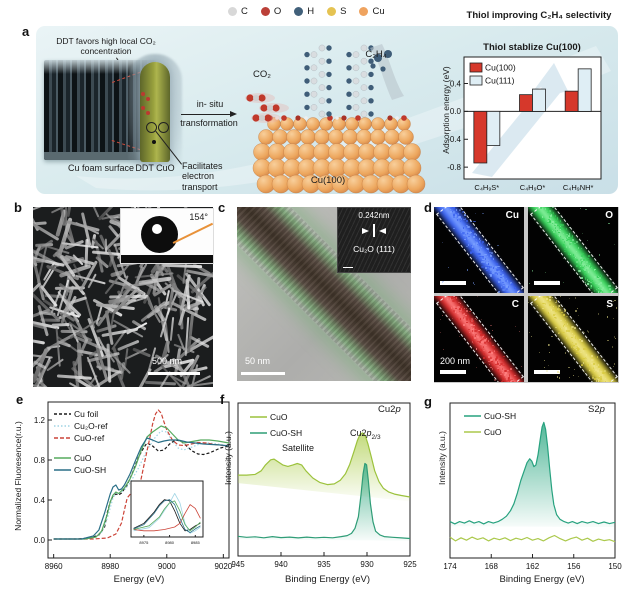  I want to click on svg-text: 168, so click(492, 566).